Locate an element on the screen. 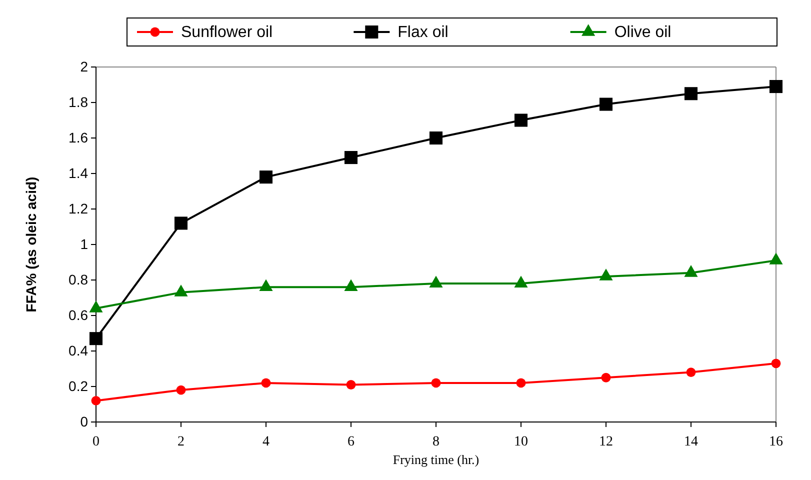 The image size is (811, 480). x-tick-label: 4 is located at coordinates (266, 442).